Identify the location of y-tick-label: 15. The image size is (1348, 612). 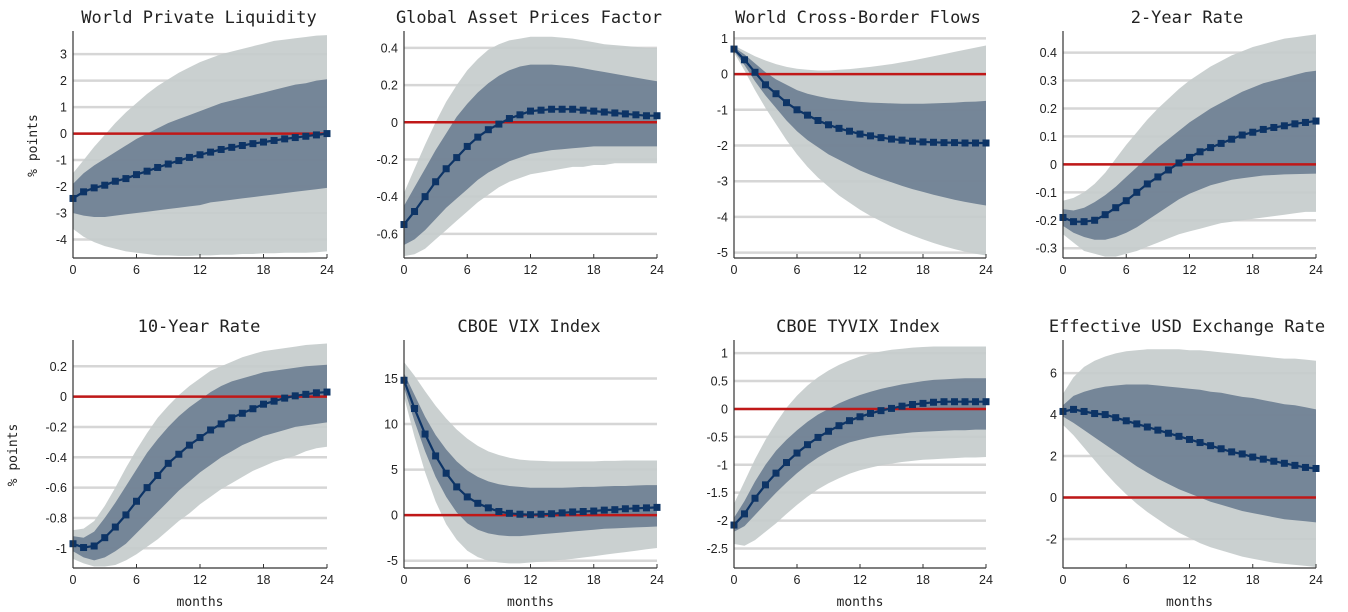
(391, 379).